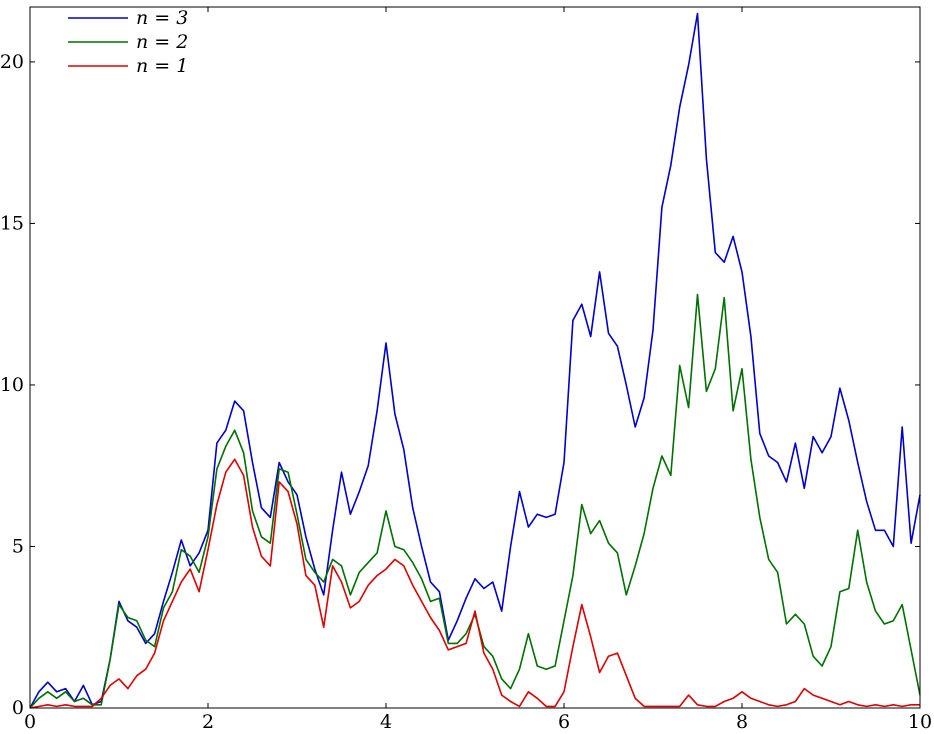 This screenshot has height=734, width=934. Describe the element at coordinates (742, 722) in the screenshot. I see `x-tick-label: 8` at that location.